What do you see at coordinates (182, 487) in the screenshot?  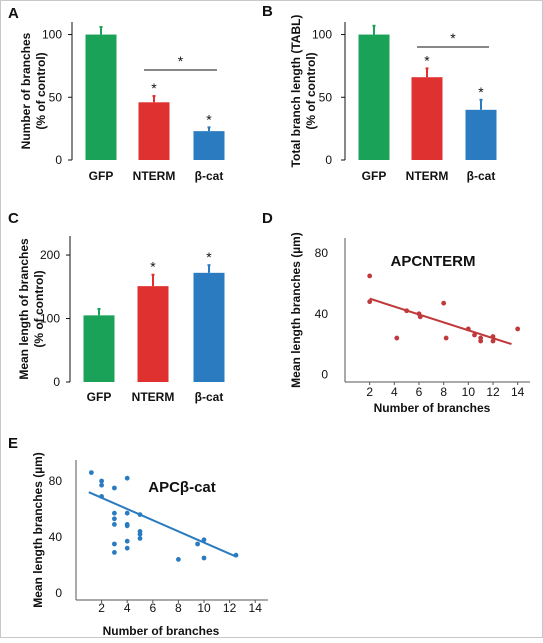 I see `chart-title-e: APCβ-cat` at bounding box center [182, 487].